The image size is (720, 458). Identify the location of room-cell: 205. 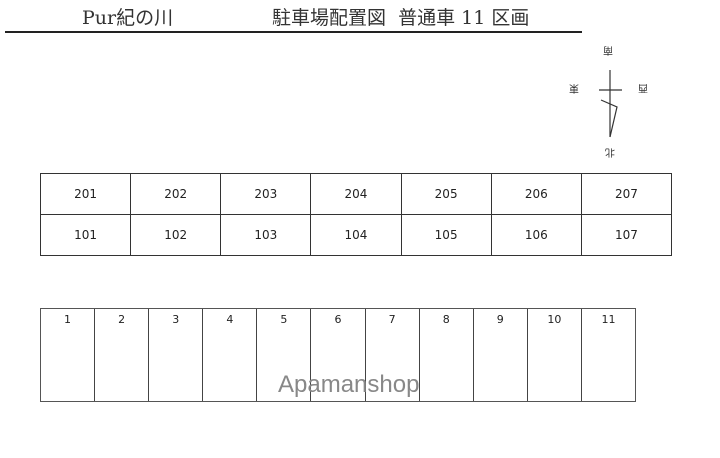
(446, 194).